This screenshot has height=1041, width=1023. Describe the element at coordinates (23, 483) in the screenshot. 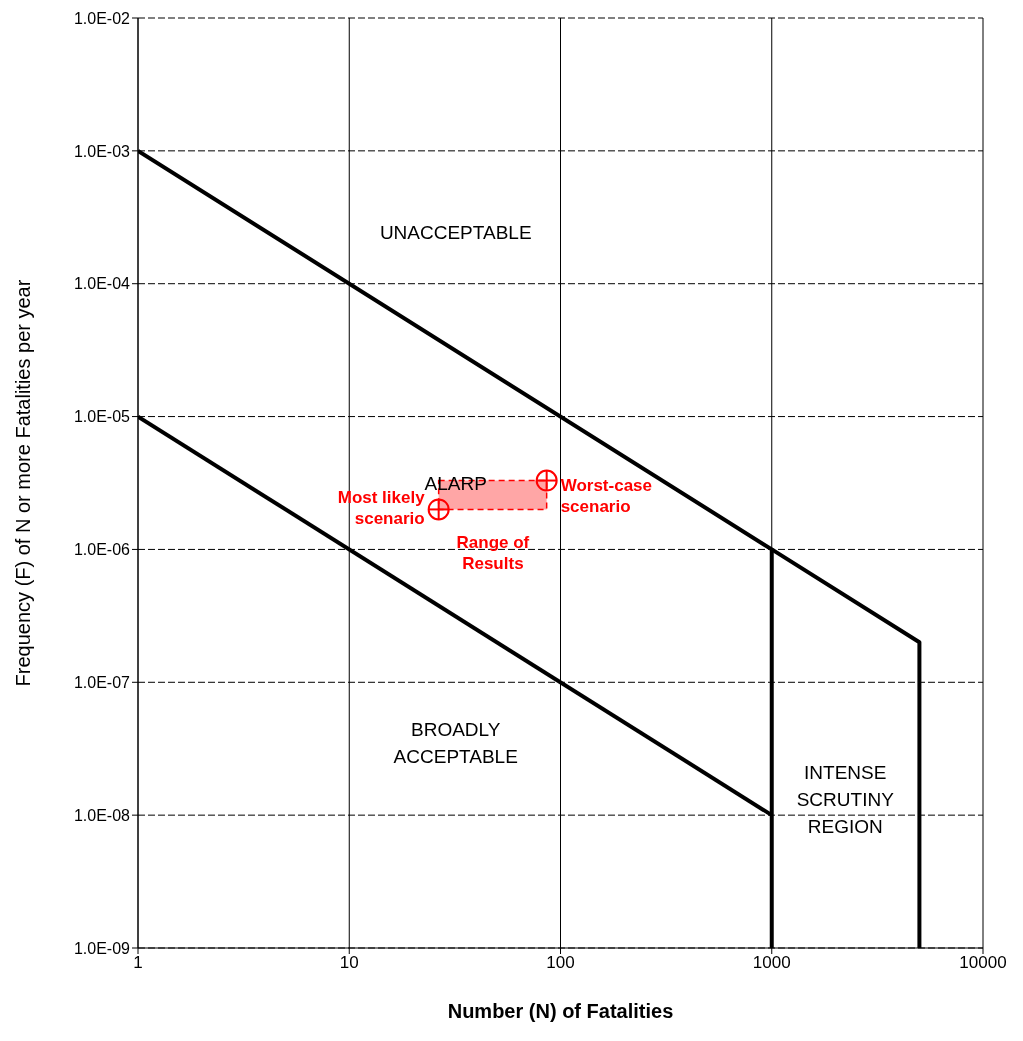

I see `y-axis-title: Frequency (F) of N or more Fatalities per year` at that location.